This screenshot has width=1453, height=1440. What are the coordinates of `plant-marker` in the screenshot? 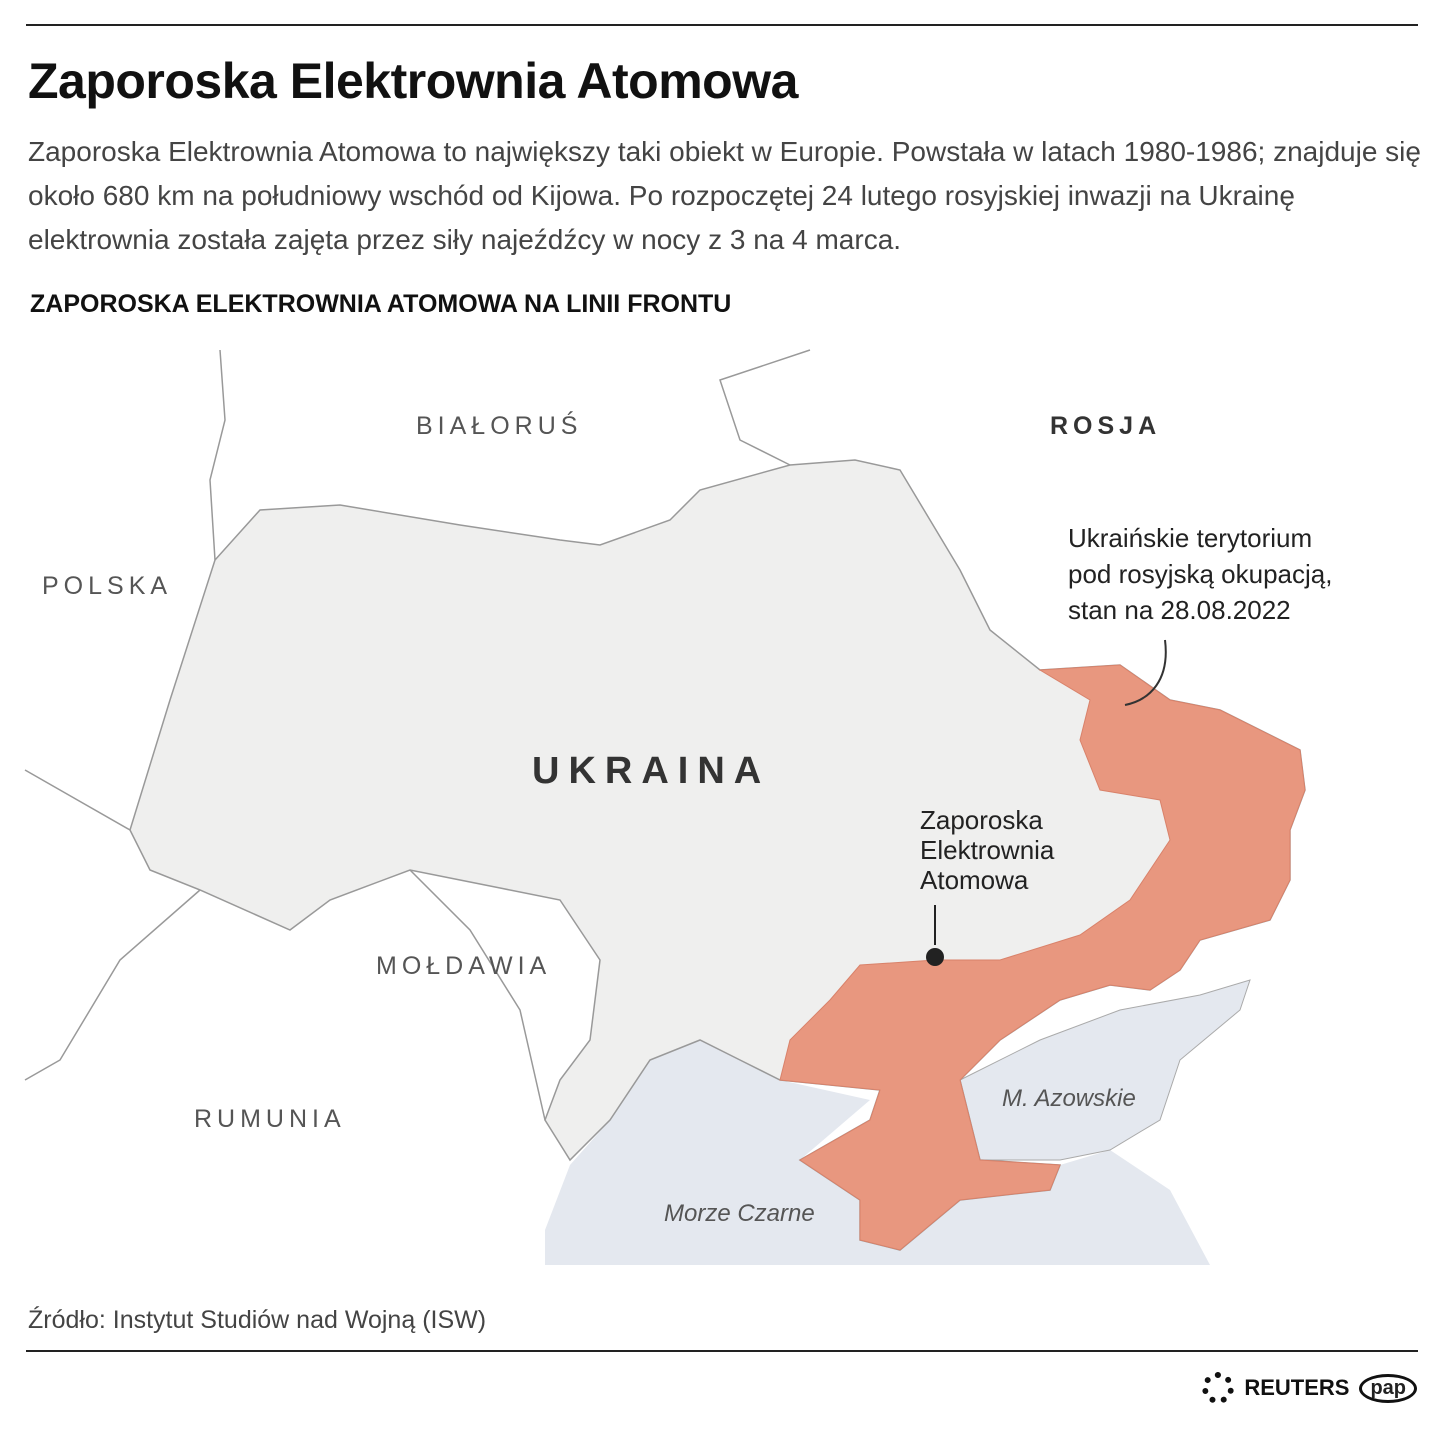 It's located at (935, 957).